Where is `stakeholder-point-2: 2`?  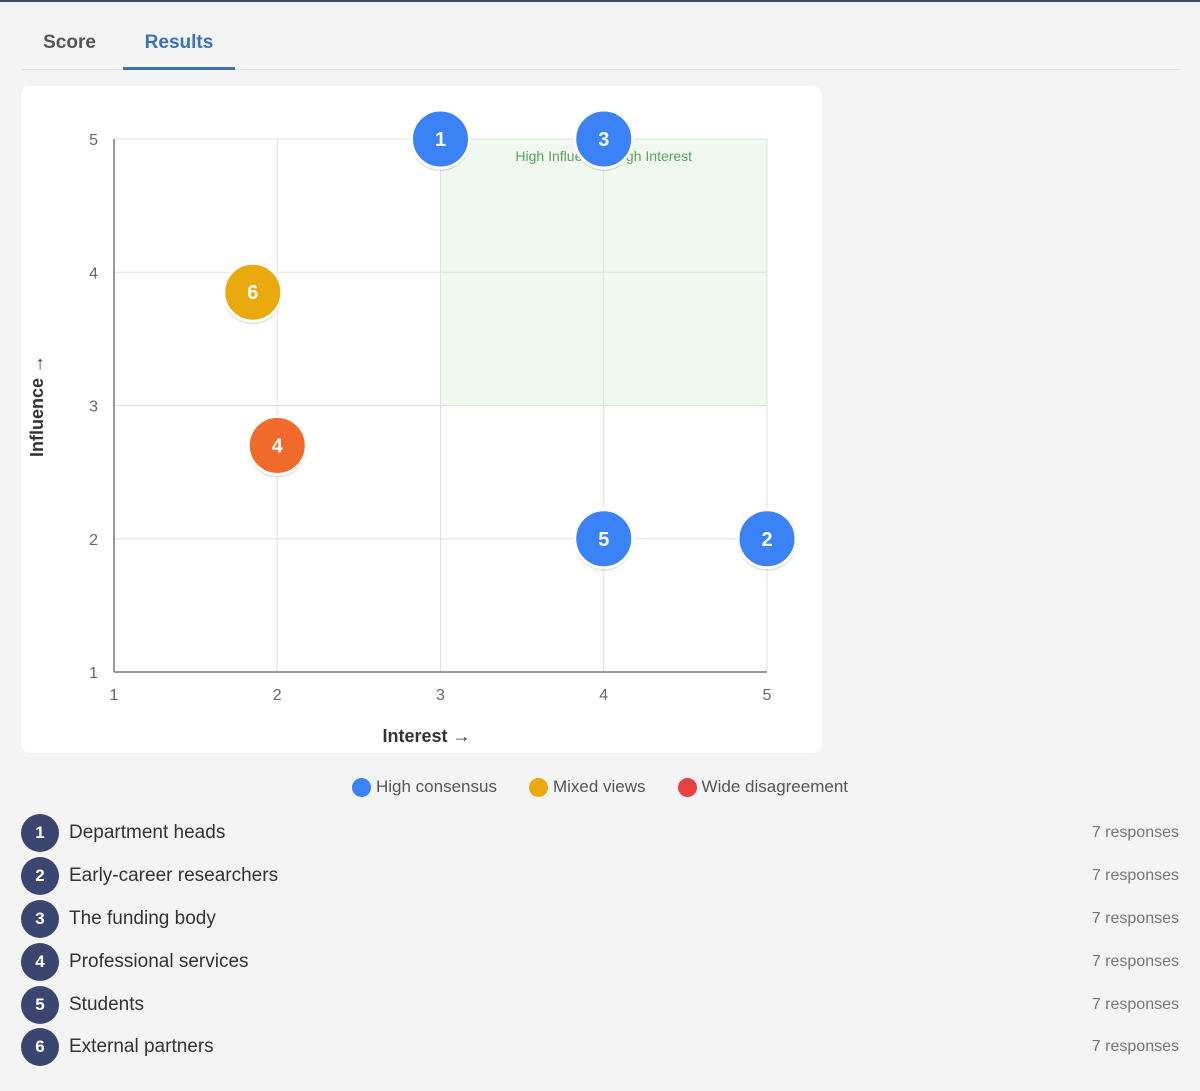 stakeholder-point-2: 2 is located at coordinates (767, 539).